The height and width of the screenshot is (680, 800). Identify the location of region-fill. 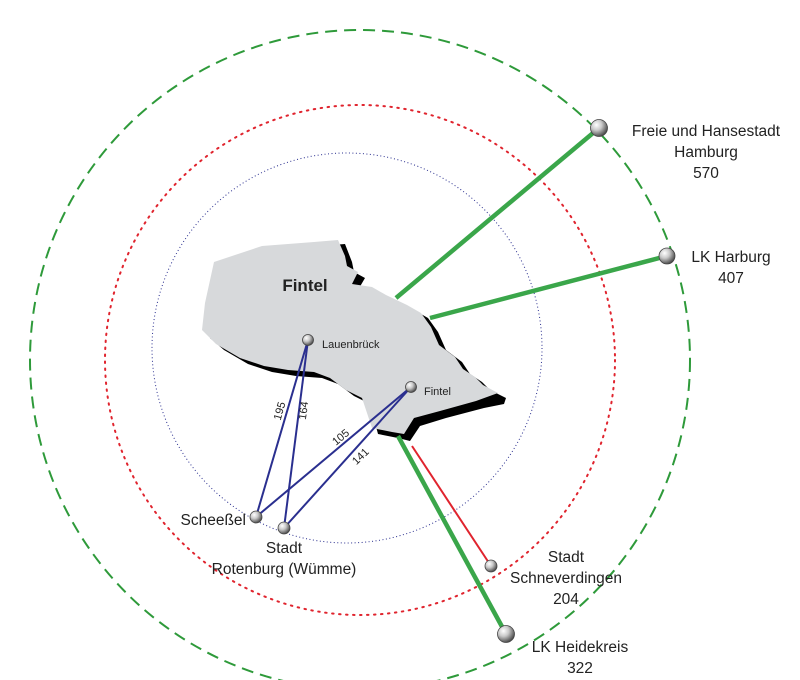
(350, 337).